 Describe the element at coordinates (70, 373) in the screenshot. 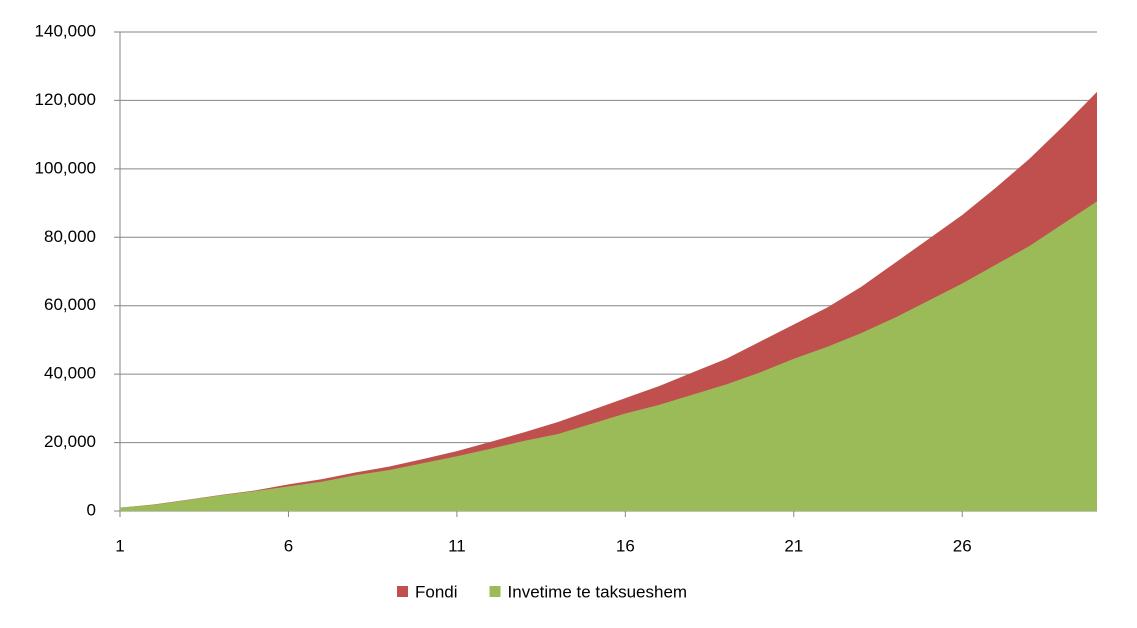

I see `y-tick-label: 40,000` at that location.